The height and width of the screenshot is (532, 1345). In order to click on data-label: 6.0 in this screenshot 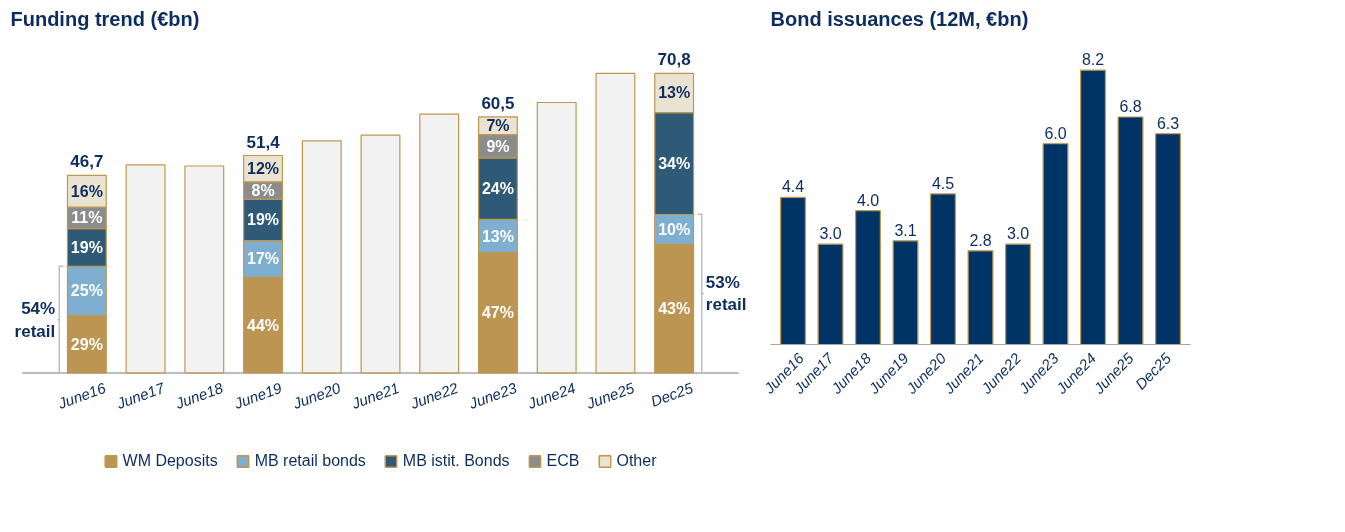, I will do `click(1055, 133)`.